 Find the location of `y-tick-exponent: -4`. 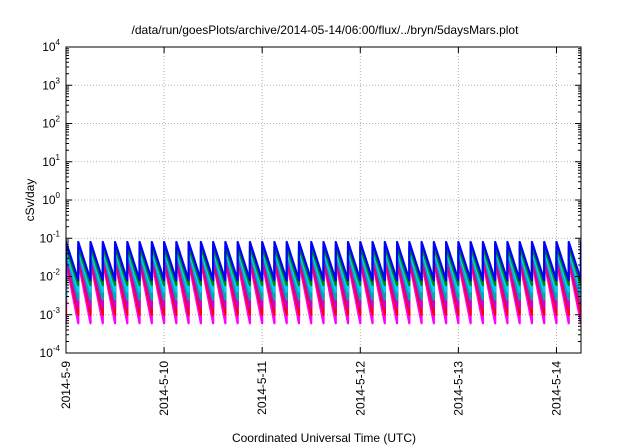

y-tick-exponent: -4 is located at coordinates (57, 348).